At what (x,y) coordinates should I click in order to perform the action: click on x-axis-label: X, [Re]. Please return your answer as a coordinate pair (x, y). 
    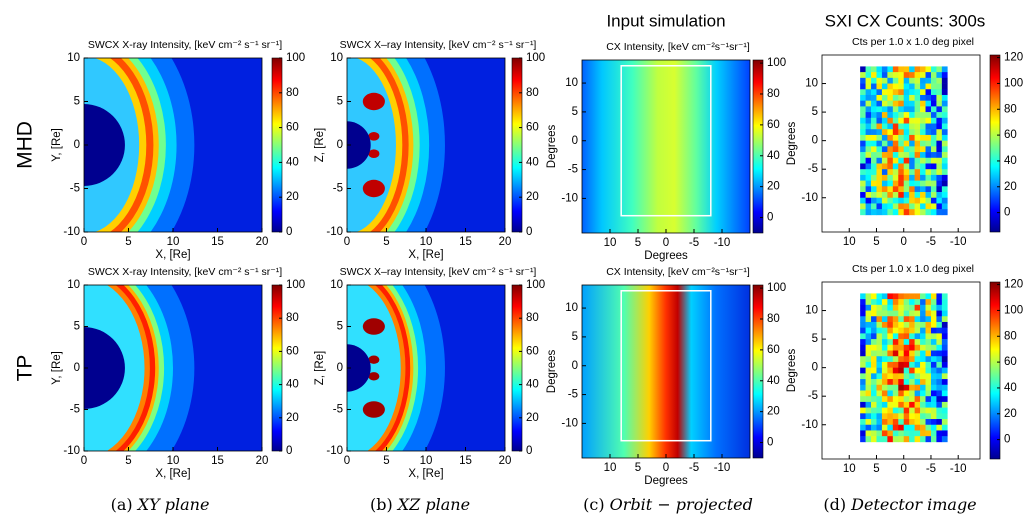
    Looking at the image, I should click on (425, 474).